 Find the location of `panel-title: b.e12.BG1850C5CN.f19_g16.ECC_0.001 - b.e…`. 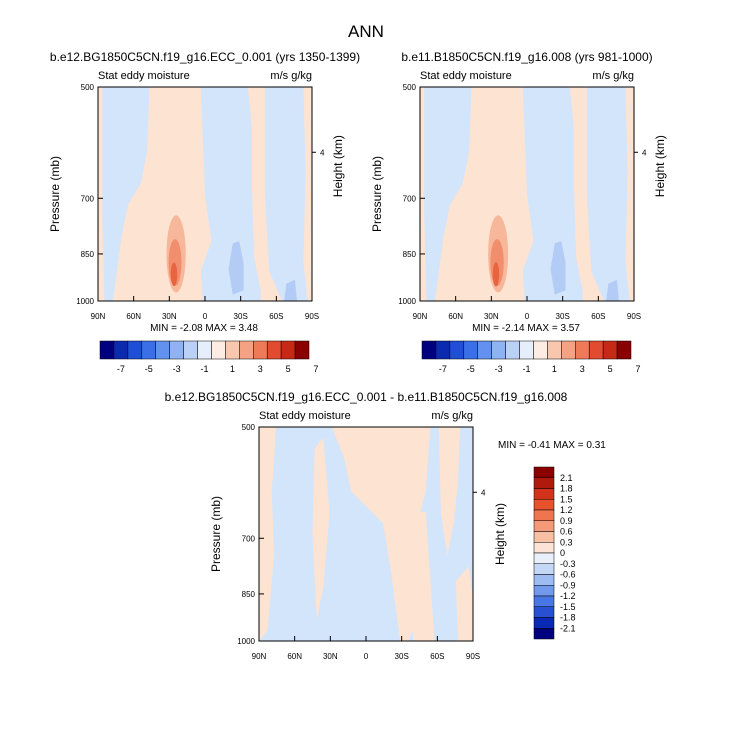

panel-title: b.e12.BG1850C5CN.f19_g16.ECC_0.001 - b.e… is located at coordinates (366, 397).